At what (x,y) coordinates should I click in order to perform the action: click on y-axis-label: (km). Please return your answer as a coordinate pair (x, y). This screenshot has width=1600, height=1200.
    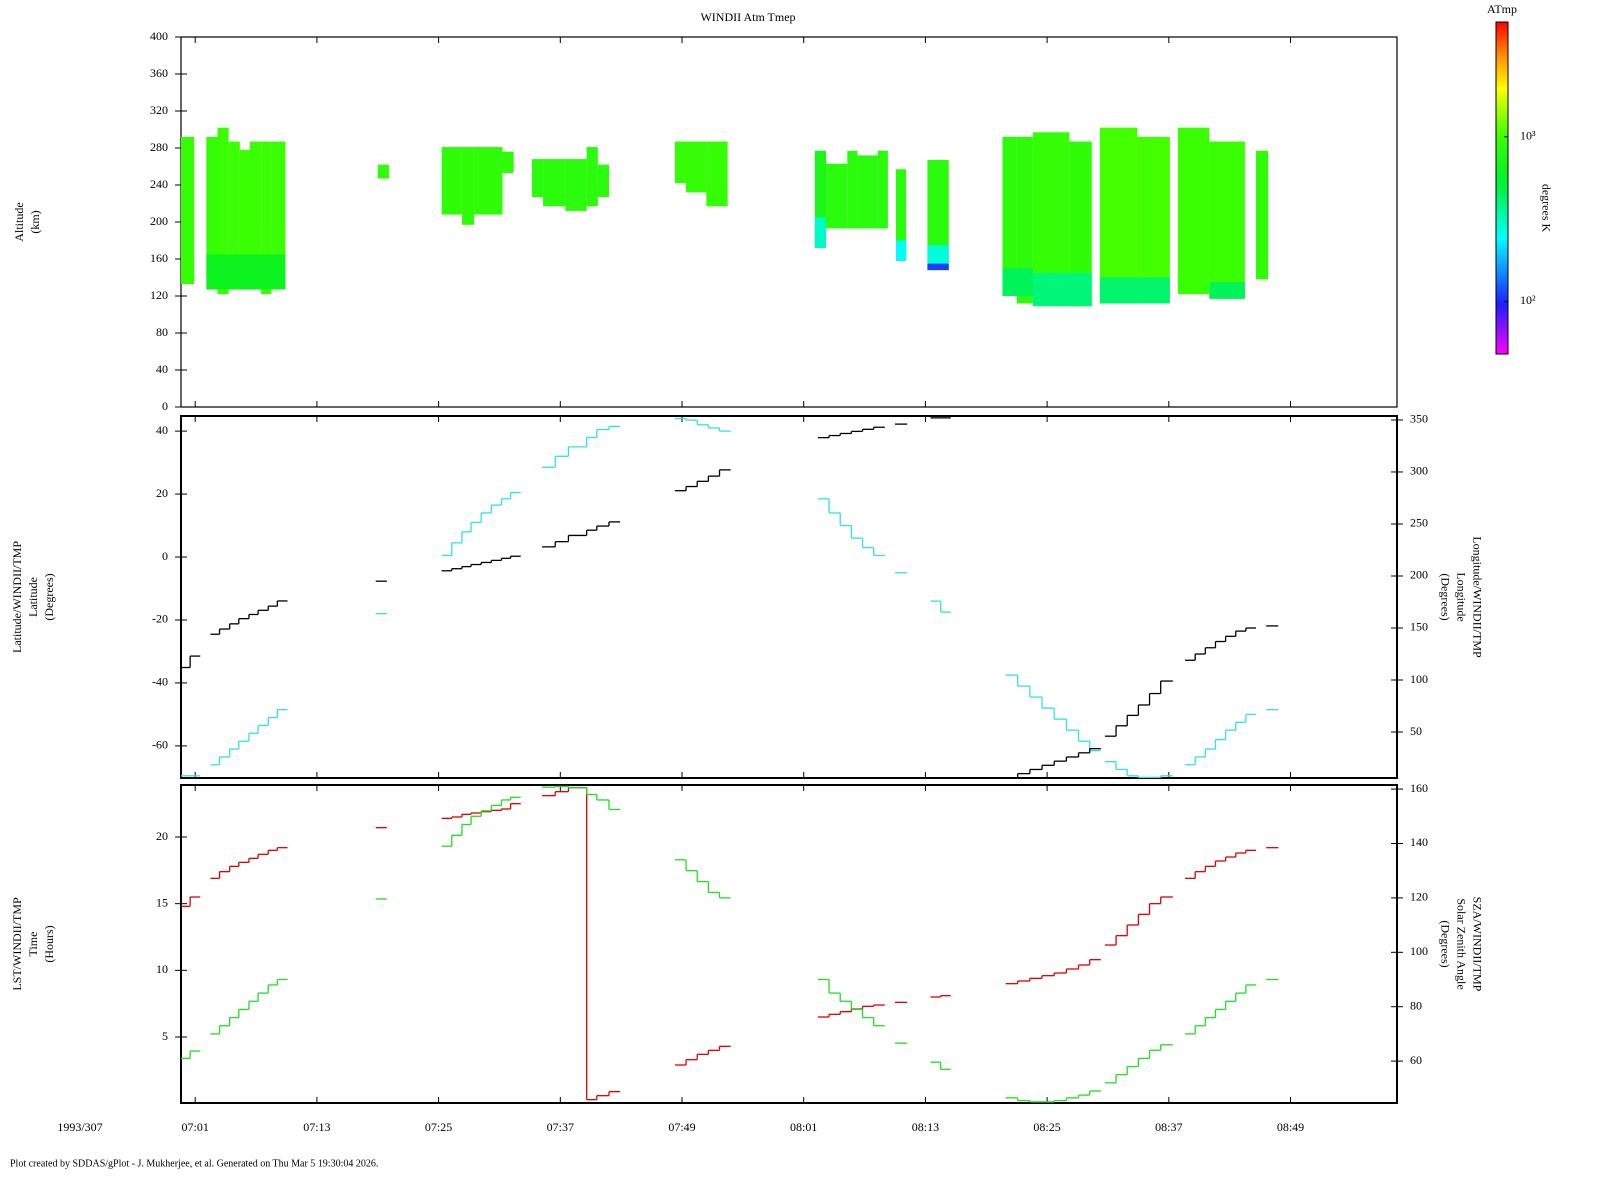
    Looking at the image, I should click on (35, 221).